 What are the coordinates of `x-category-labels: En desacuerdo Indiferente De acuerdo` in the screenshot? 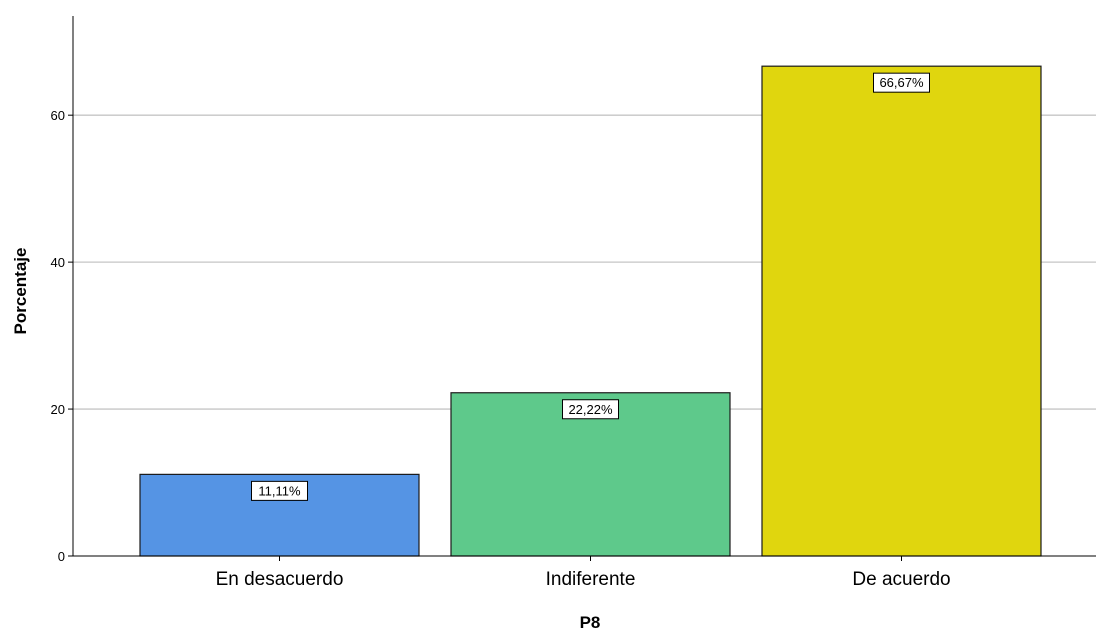 It's located at (583, 573).